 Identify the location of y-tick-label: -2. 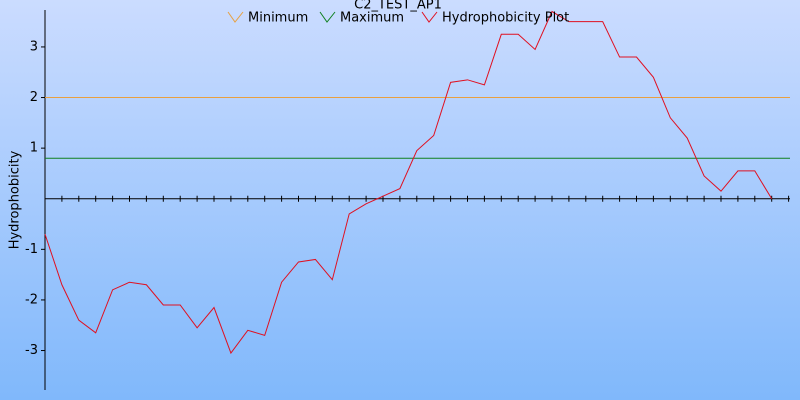
(31, 299).